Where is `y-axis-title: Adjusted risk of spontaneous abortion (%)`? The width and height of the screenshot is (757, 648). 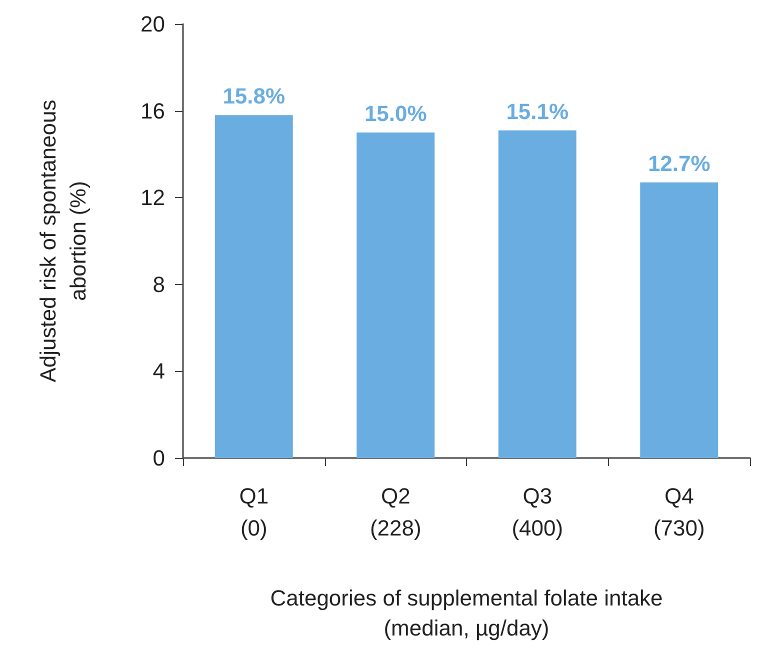 y-axis-title: Adjusted risk of spontaneous abortion (%) is located at coordinates (63, 241).